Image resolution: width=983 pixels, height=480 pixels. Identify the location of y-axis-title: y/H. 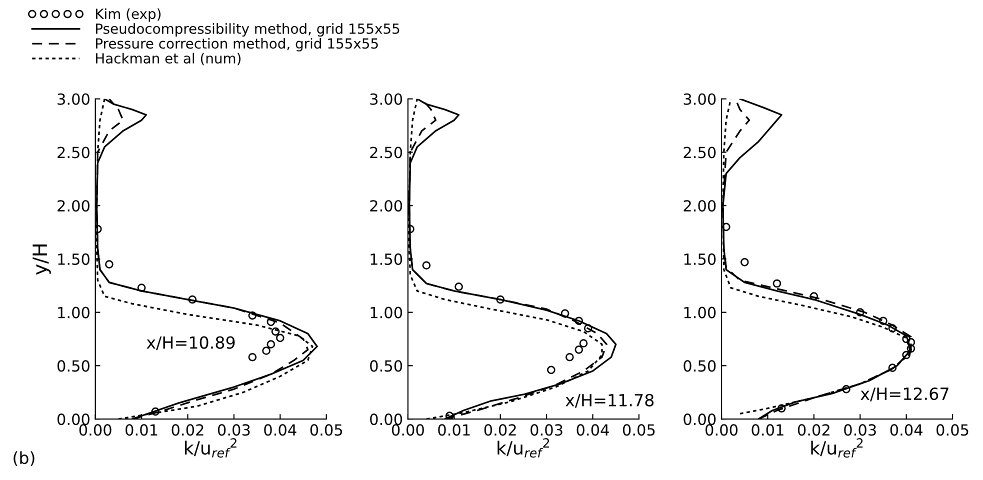
(41, 259).